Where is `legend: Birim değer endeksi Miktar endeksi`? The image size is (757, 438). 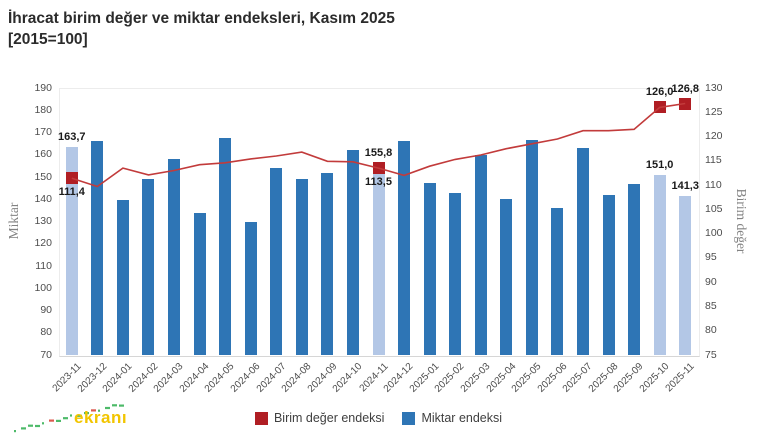
legend: Birim değer endeksi Miktar endeksi is located at coordinates (378, 418).